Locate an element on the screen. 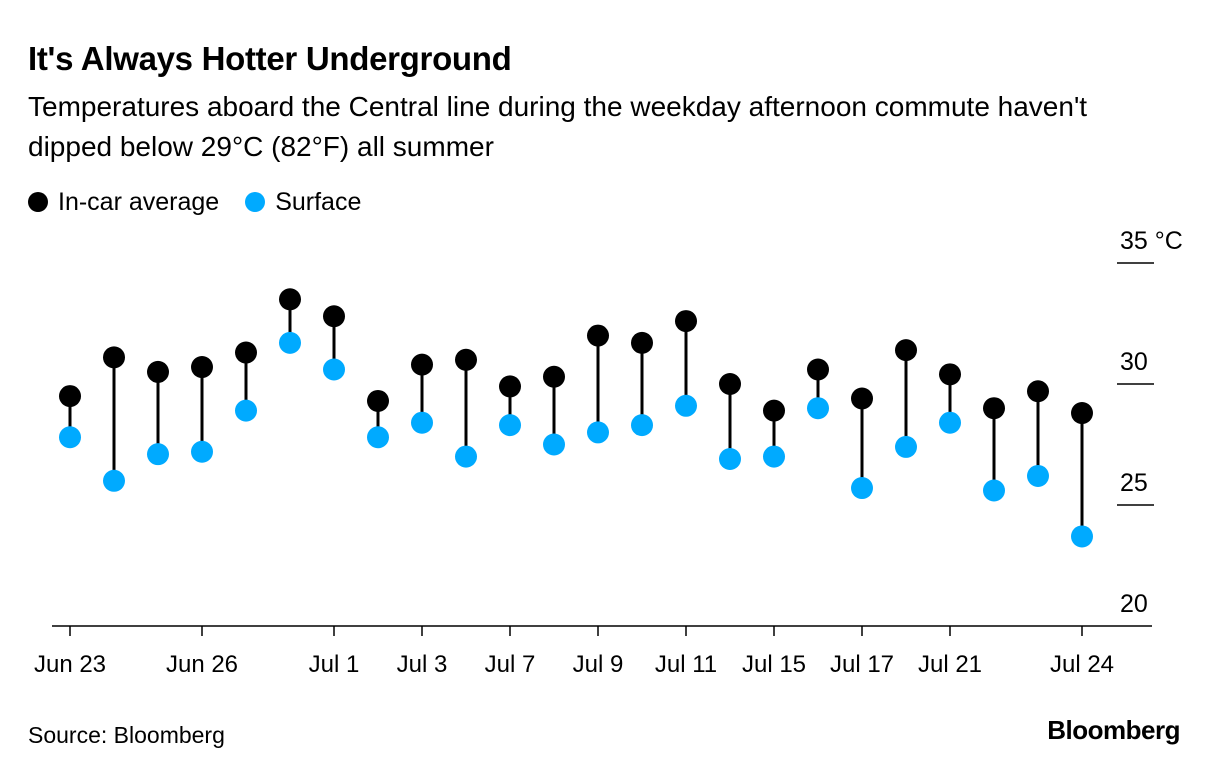 Image resolution: width=1218 pixels, height=776 pixels. x-tick-label-8: Jul 17 is located at coordinates (862, 664).